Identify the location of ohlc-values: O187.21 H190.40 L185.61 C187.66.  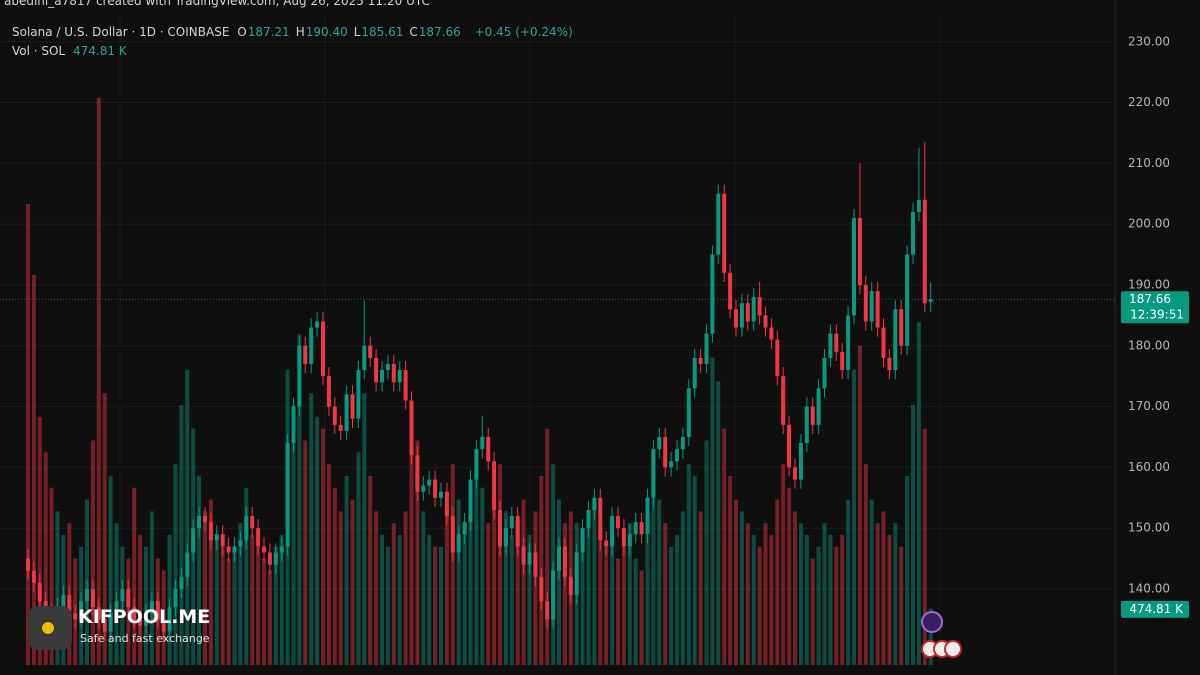
(352, 32).